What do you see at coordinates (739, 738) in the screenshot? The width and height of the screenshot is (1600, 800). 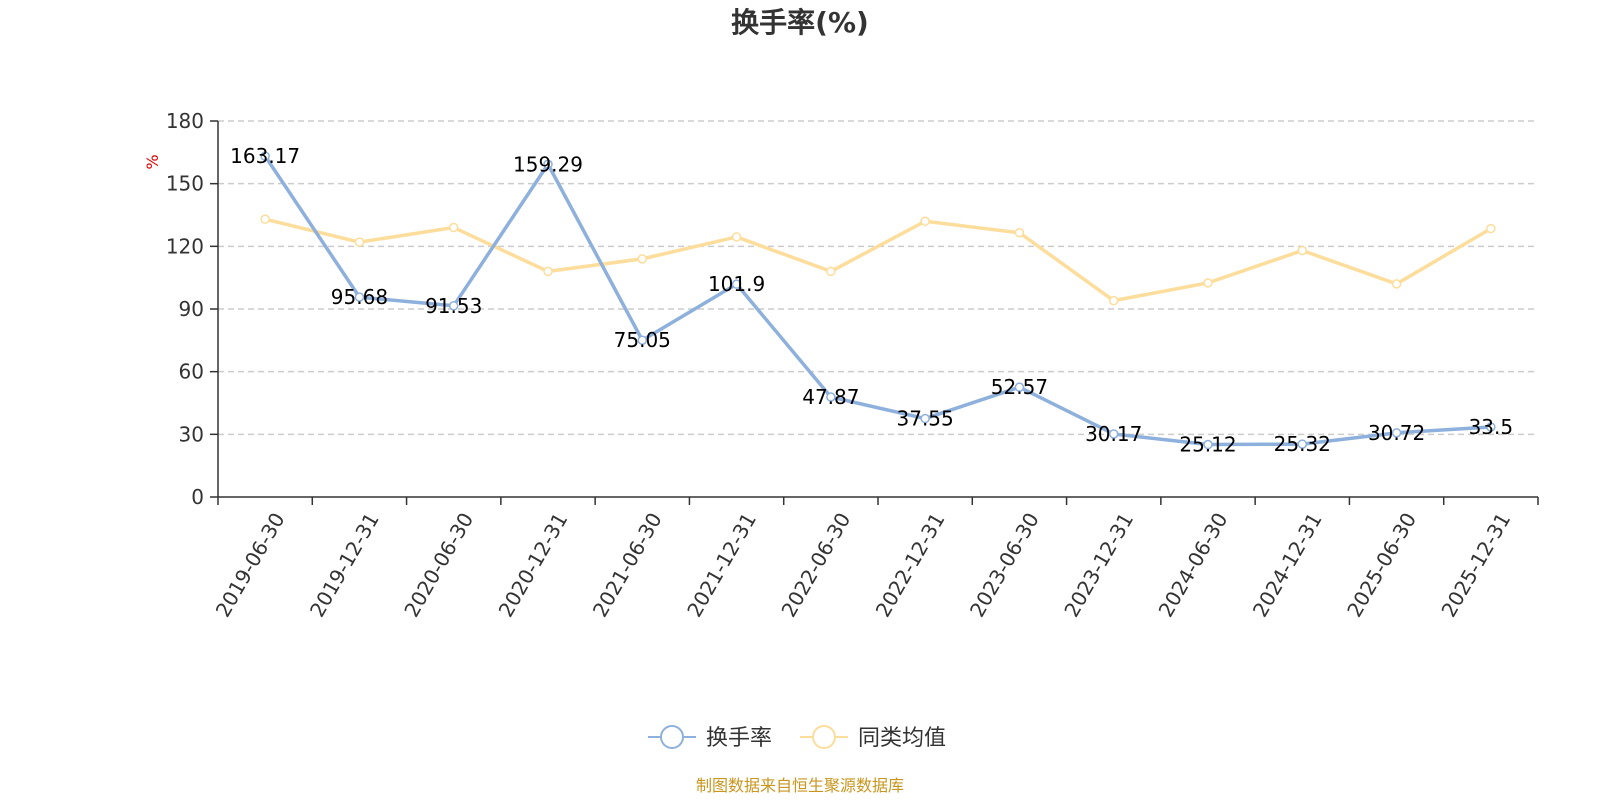 I see `legend-label: 换手率` at bounding box center [739, 738].